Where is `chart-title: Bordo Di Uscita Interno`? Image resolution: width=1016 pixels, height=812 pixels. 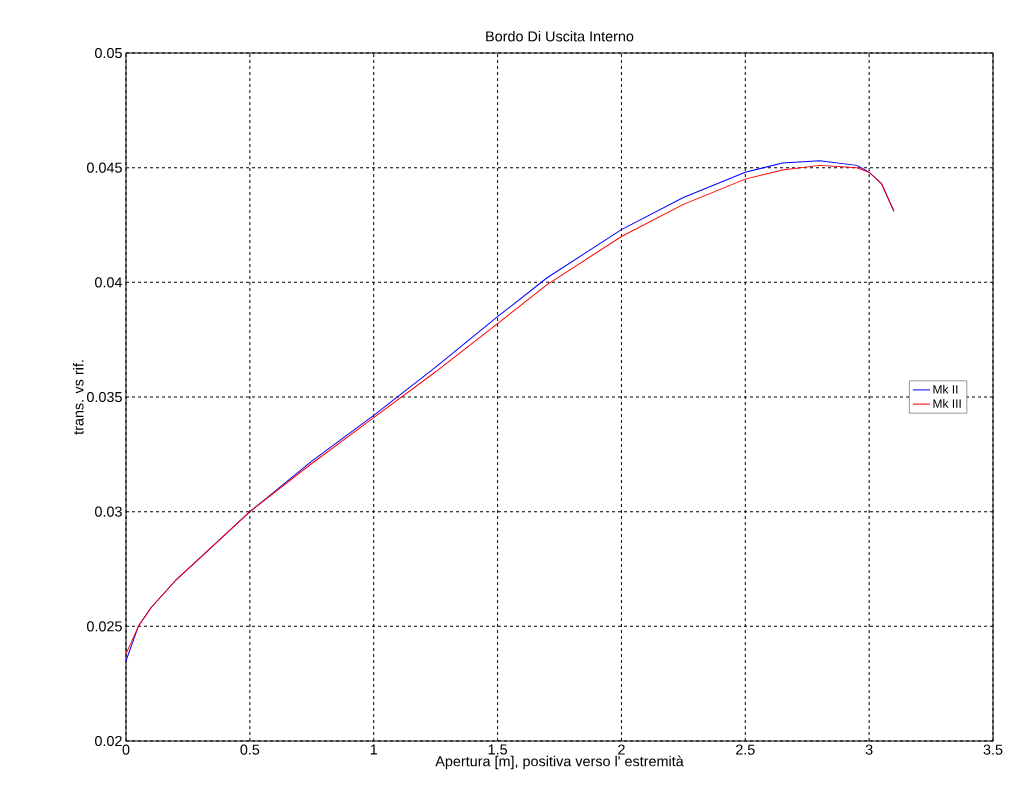 chart-title: Bordo Di Uscita Interno is located at coordinates (560, 36).